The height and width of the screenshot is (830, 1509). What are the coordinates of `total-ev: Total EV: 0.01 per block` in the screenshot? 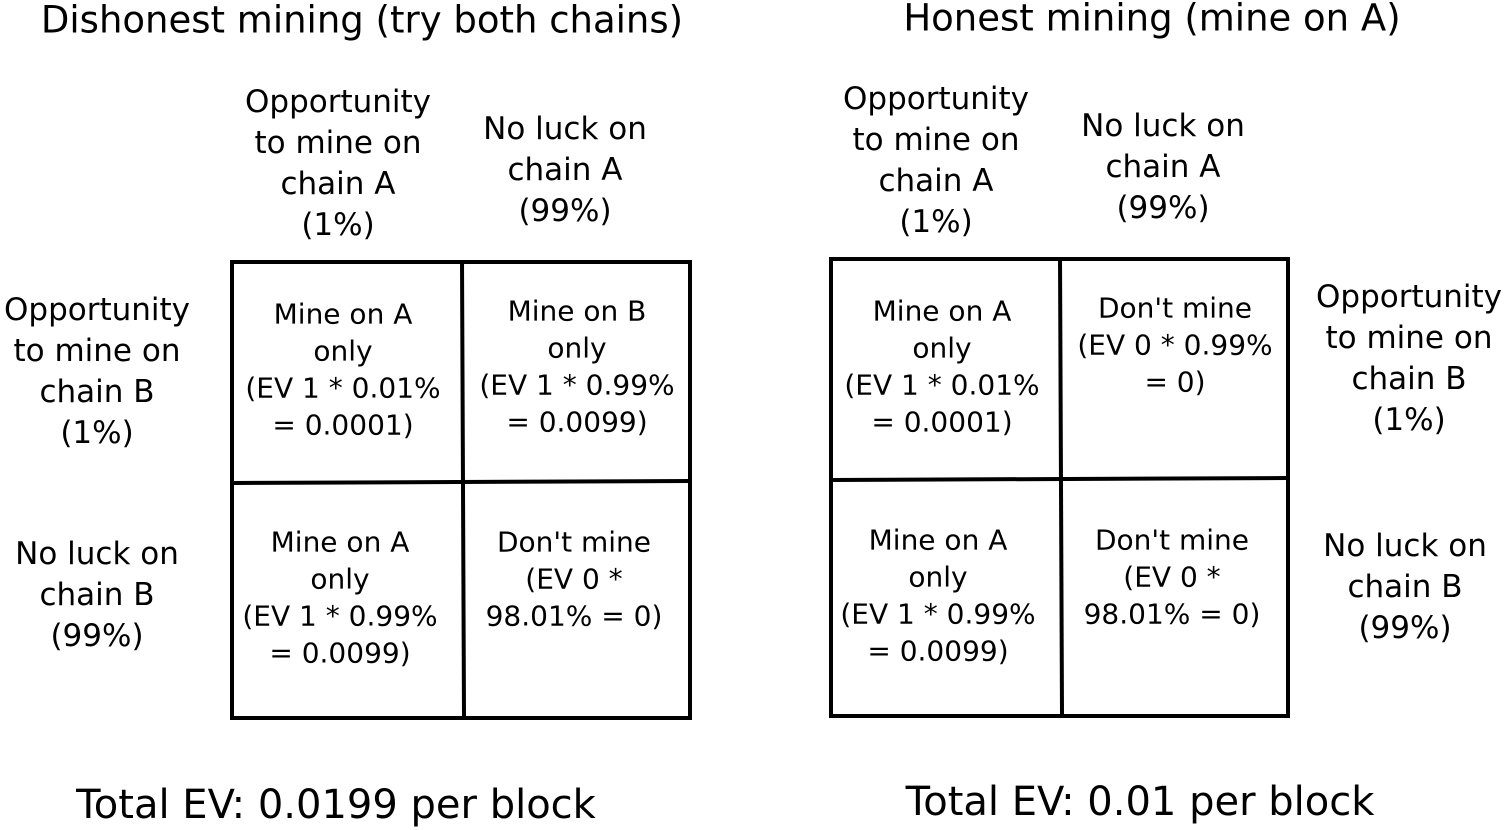 It's located at (1140, 802).